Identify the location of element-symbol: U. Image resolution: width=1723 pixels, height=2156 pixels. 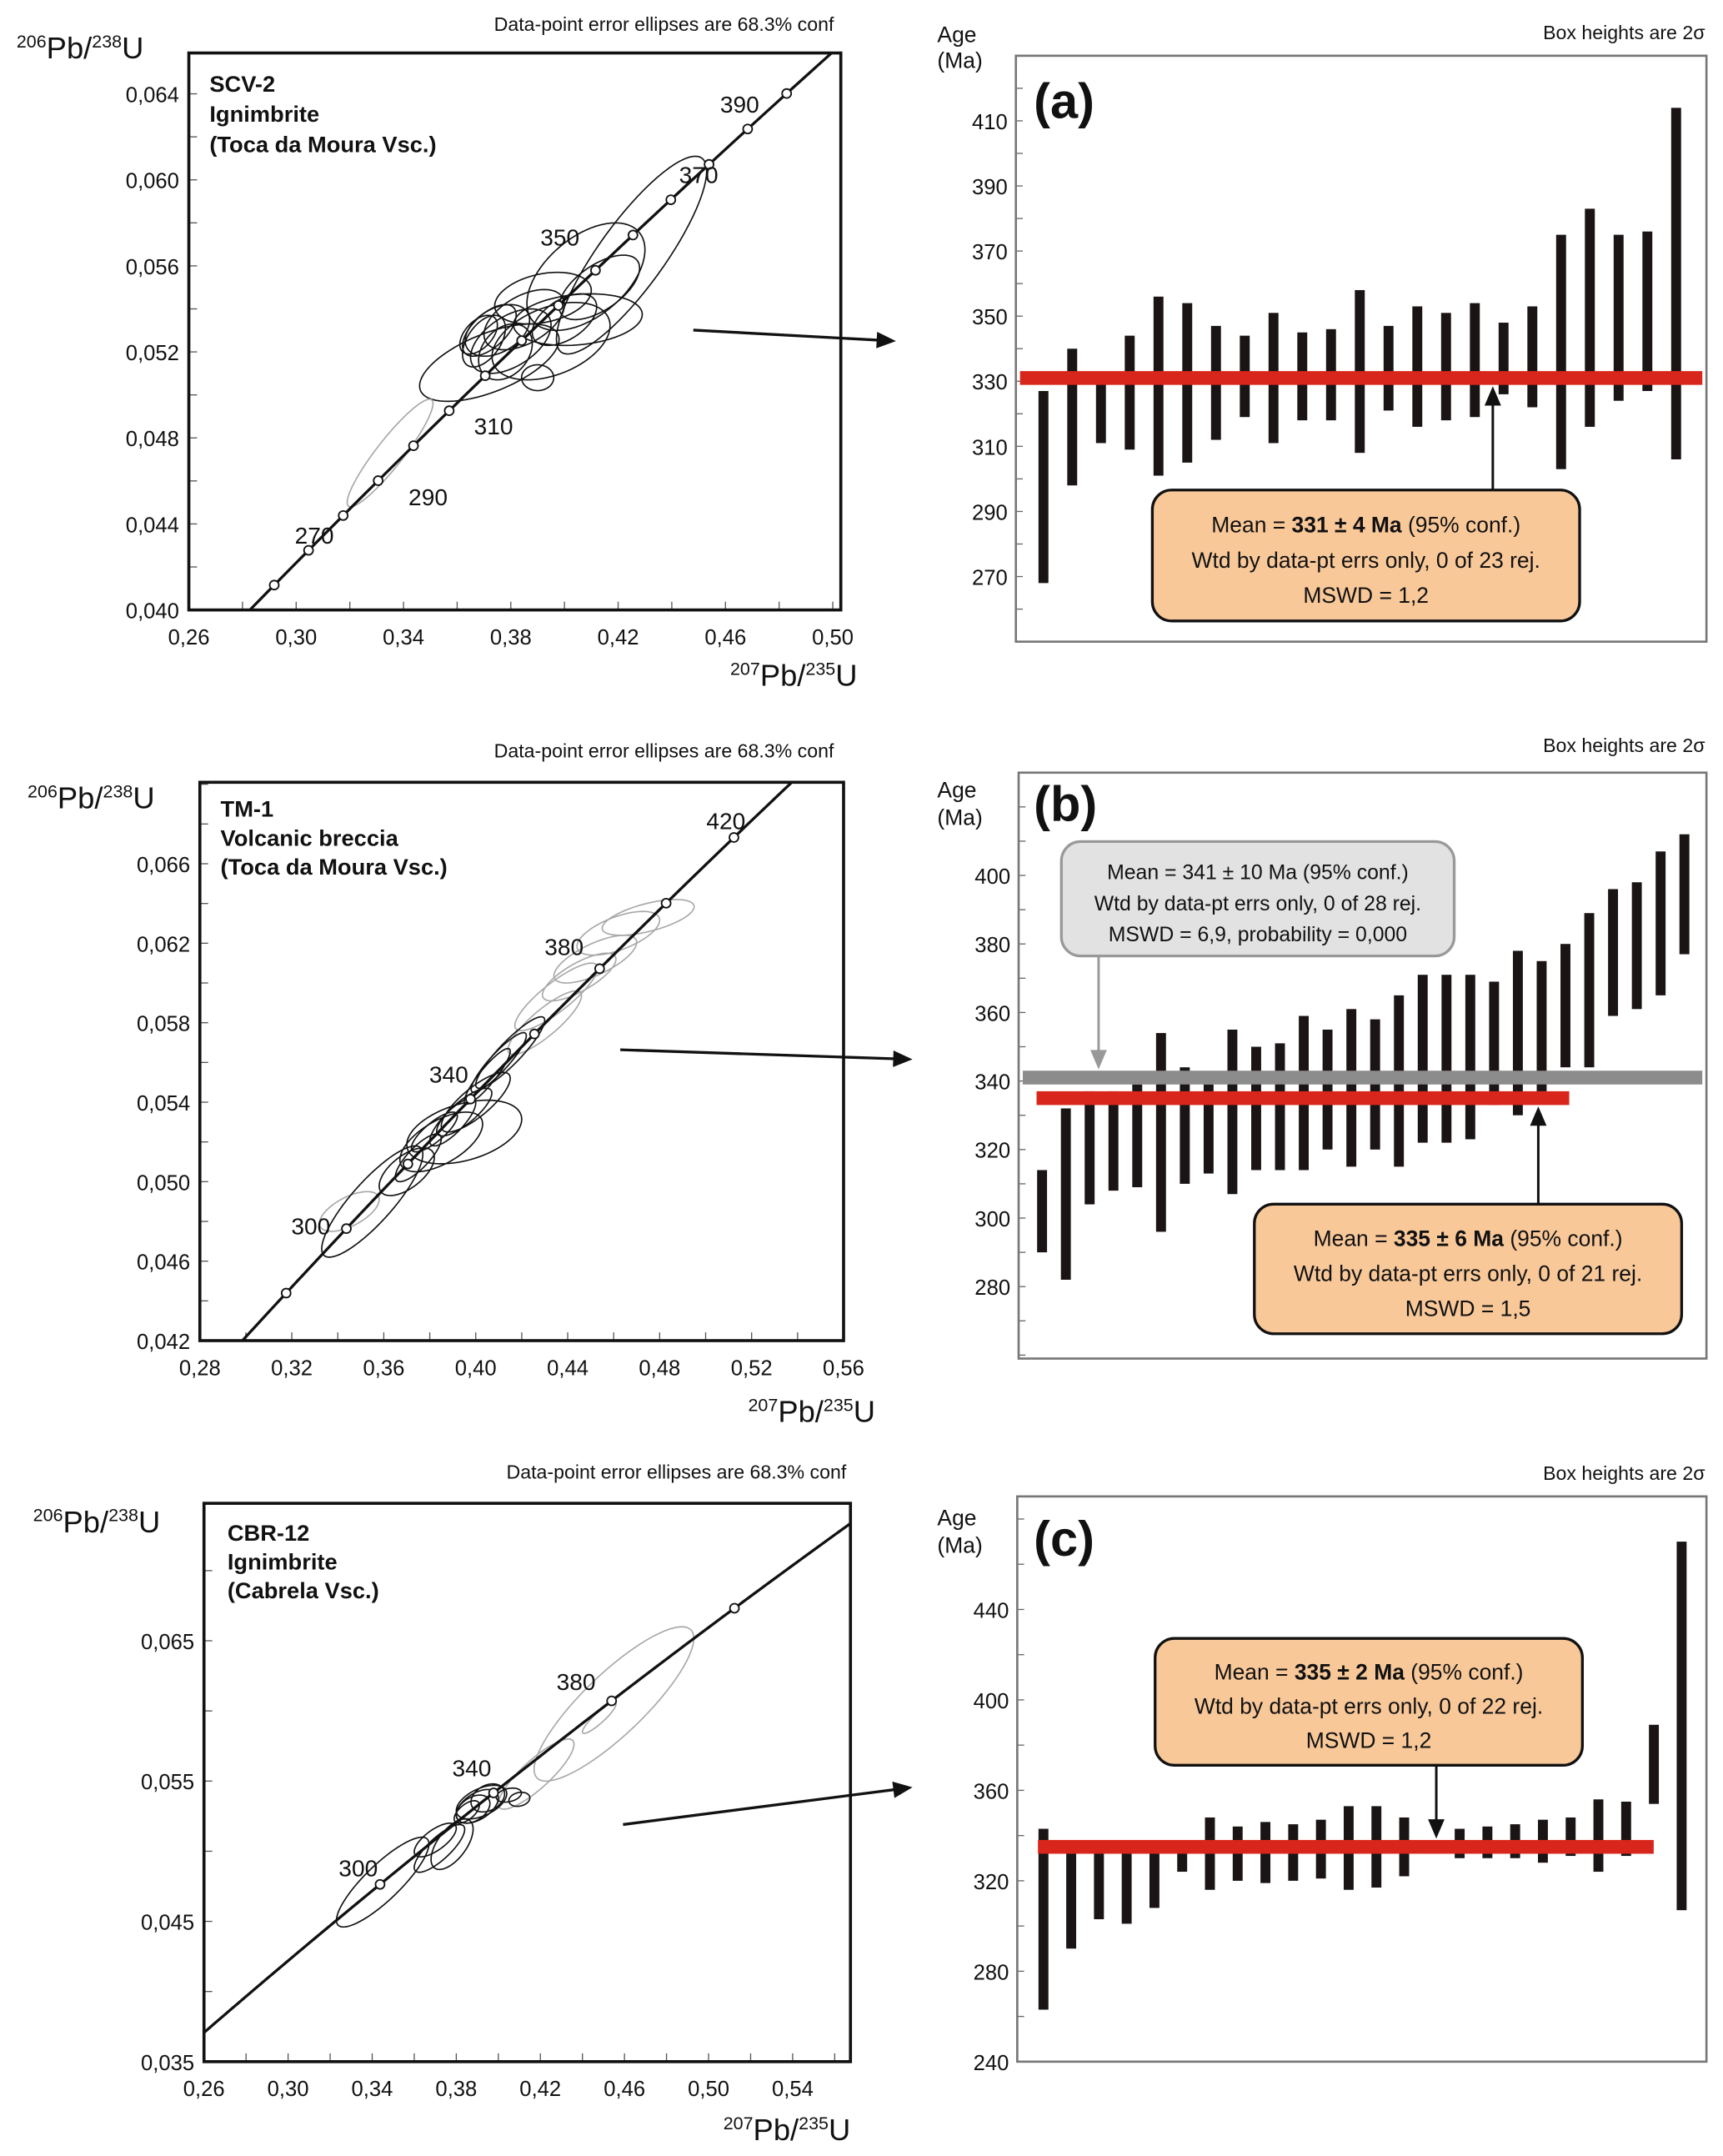
(132, 48).